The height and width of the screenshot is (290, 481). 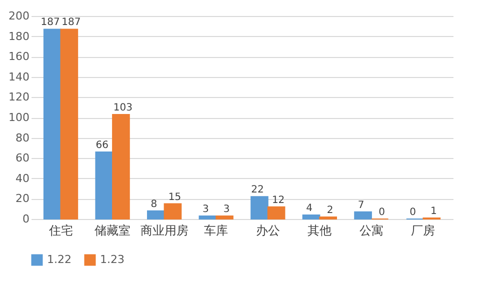 I want to click on data-label: 4, so click(x=309, y=208).